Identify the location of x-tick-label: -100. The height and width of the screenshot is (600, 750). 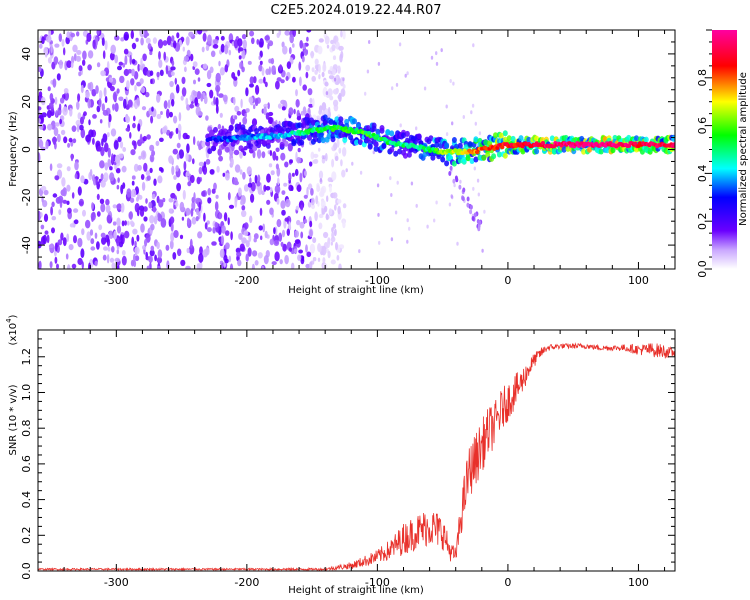
(377, 582).